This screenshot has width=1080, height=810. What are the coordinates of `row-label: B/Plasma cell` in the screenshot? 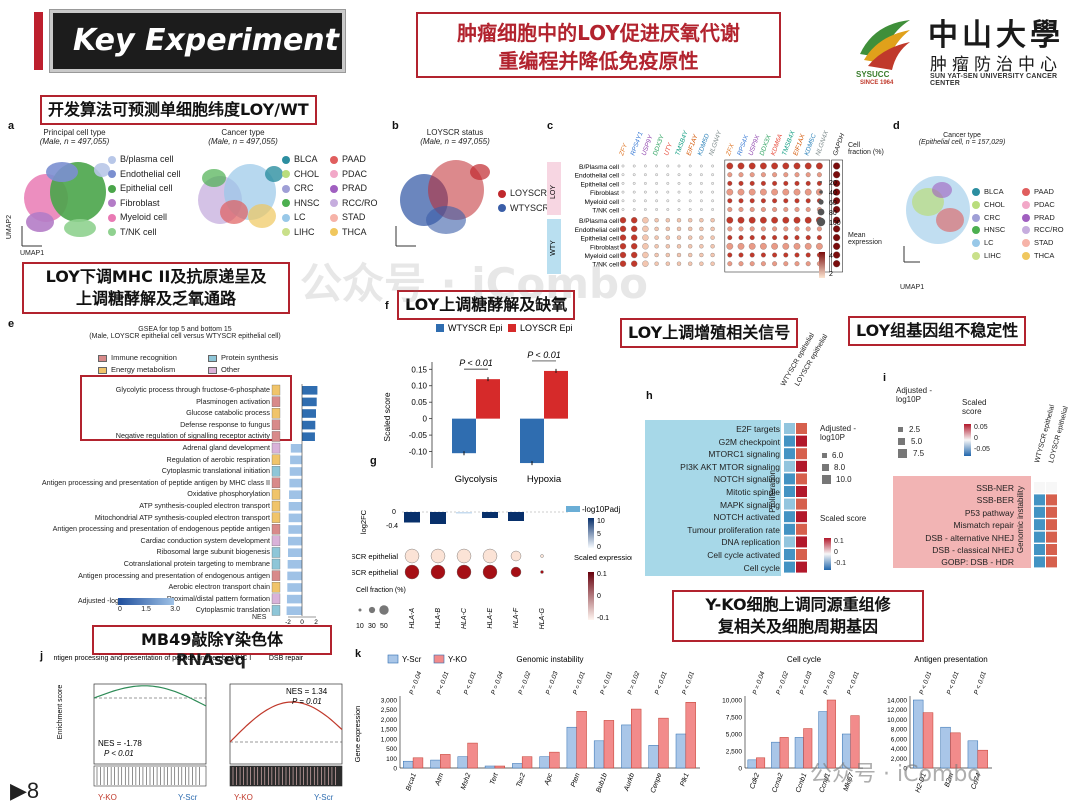 It's located at (599, 221).